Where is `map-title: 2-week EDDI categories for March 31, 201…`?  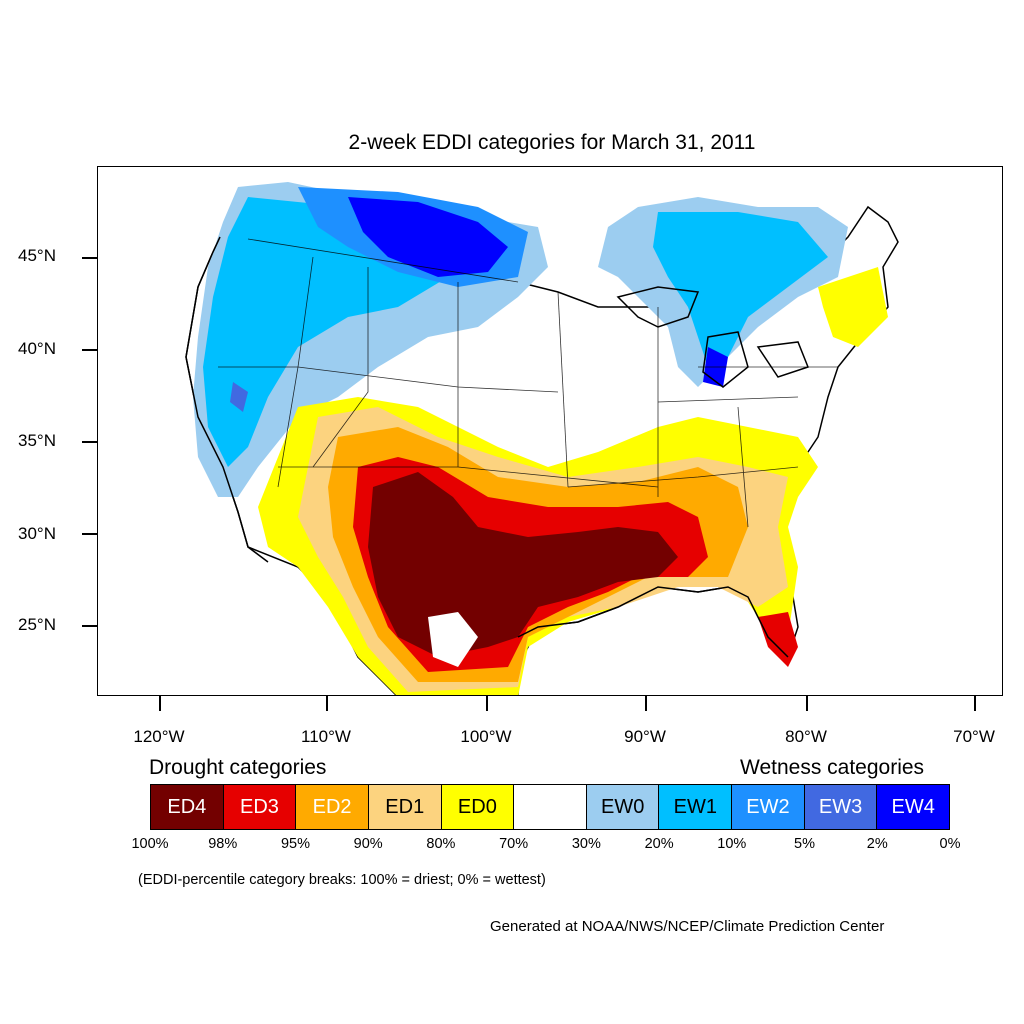 map-title: 2-week EDDI categories for March 31, 201… is located at coordinates (552, 142).